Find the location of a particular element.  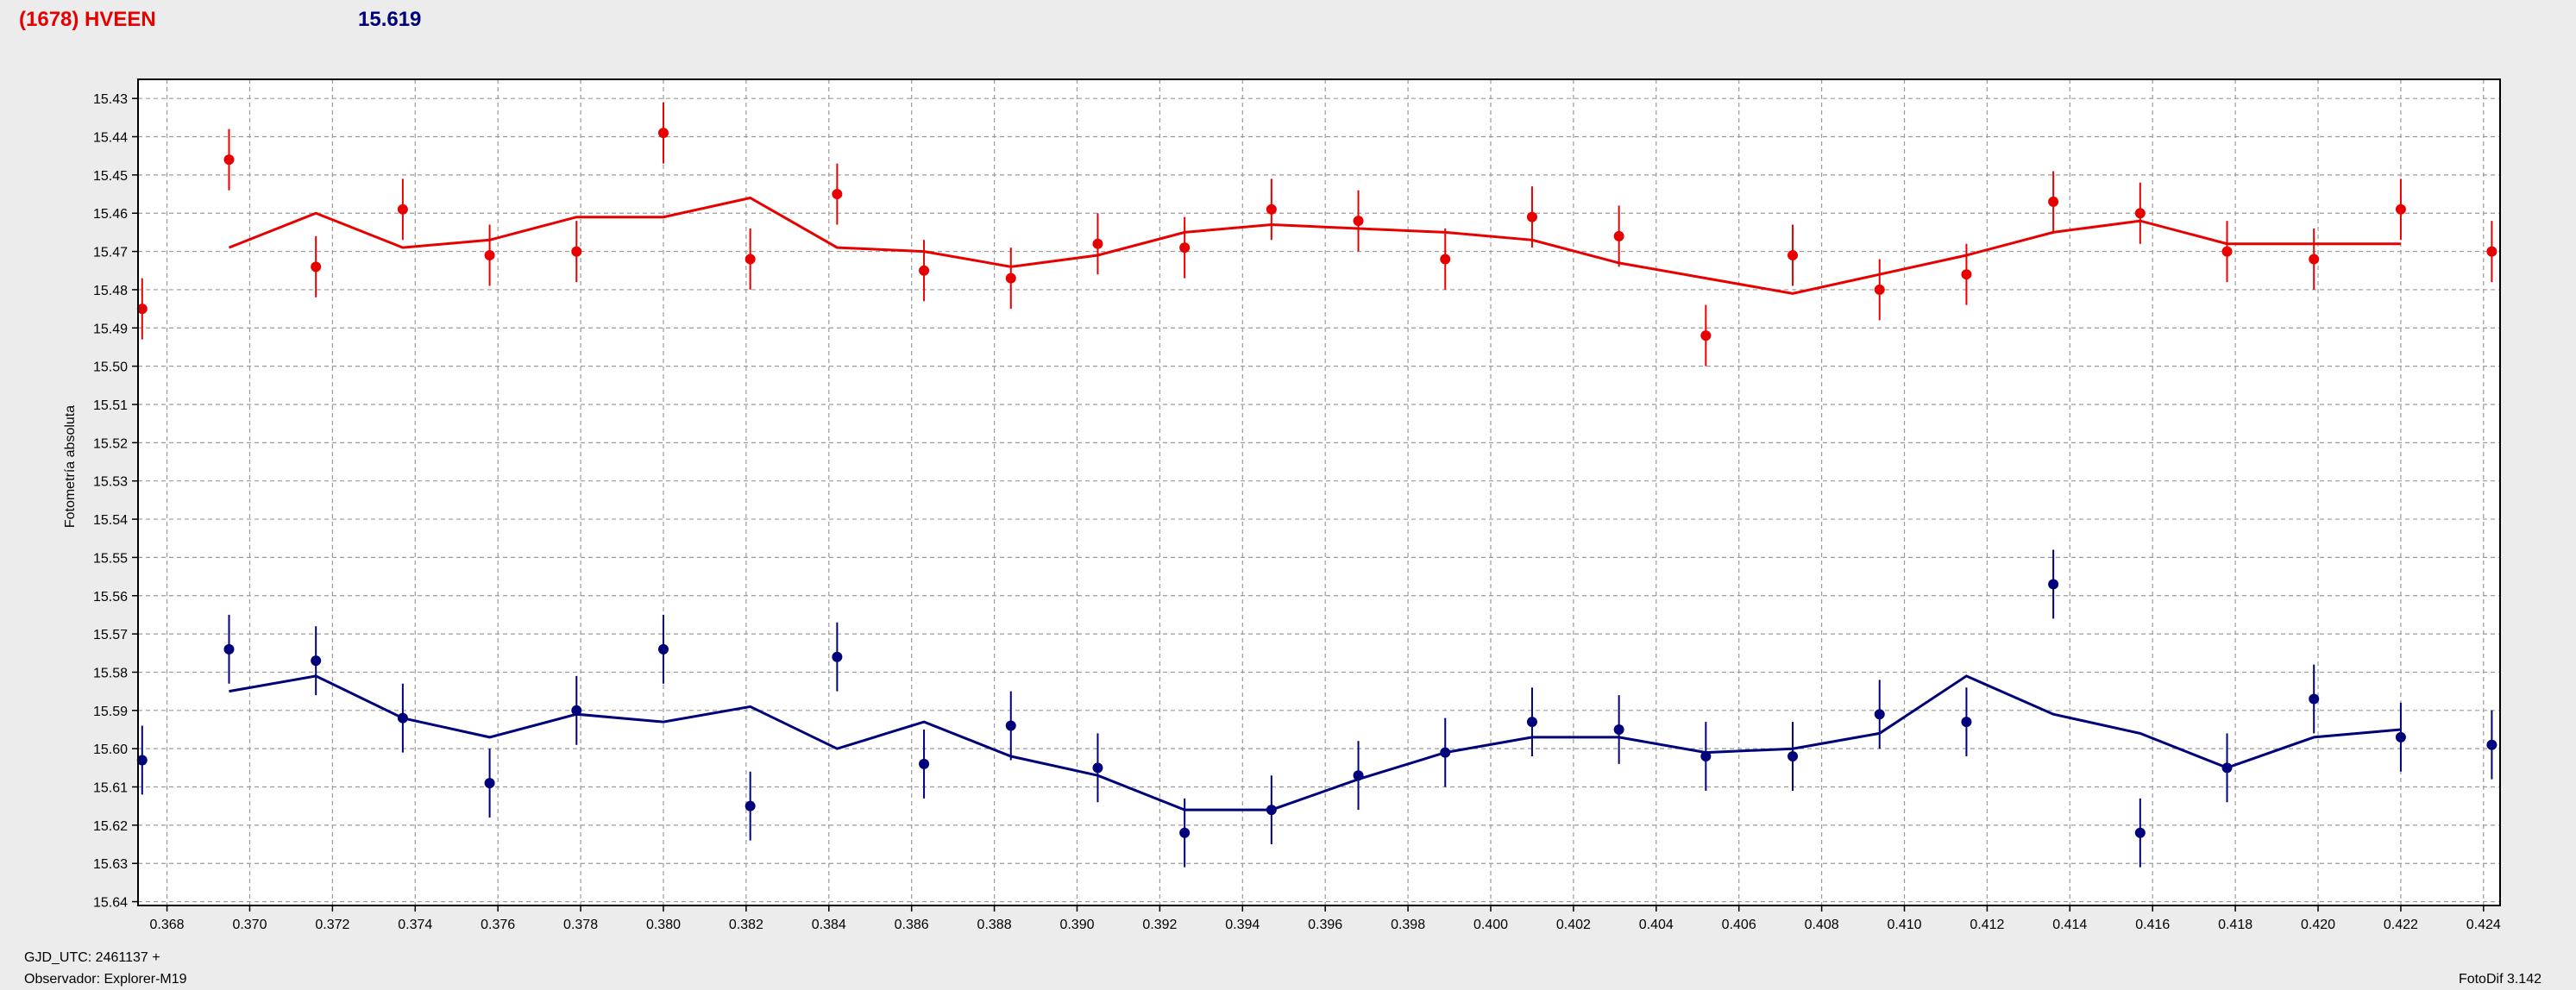

x-tick-label: 0.394 is located at coordinates (1242, 925).